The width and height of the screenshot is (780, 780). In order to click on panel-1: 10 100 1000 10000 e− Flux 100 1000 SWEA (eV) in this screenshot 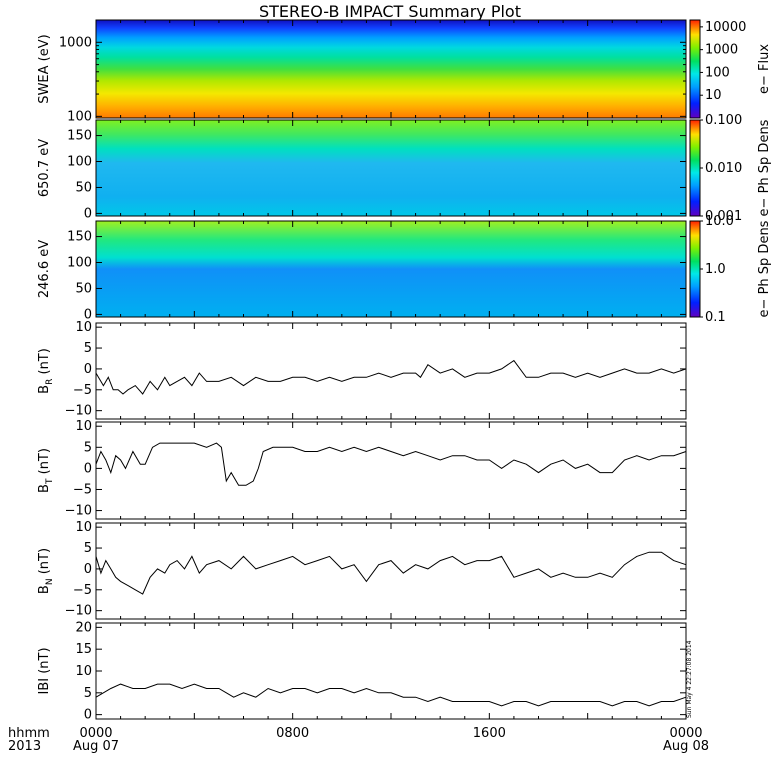, I will do `click(404, 71)`.